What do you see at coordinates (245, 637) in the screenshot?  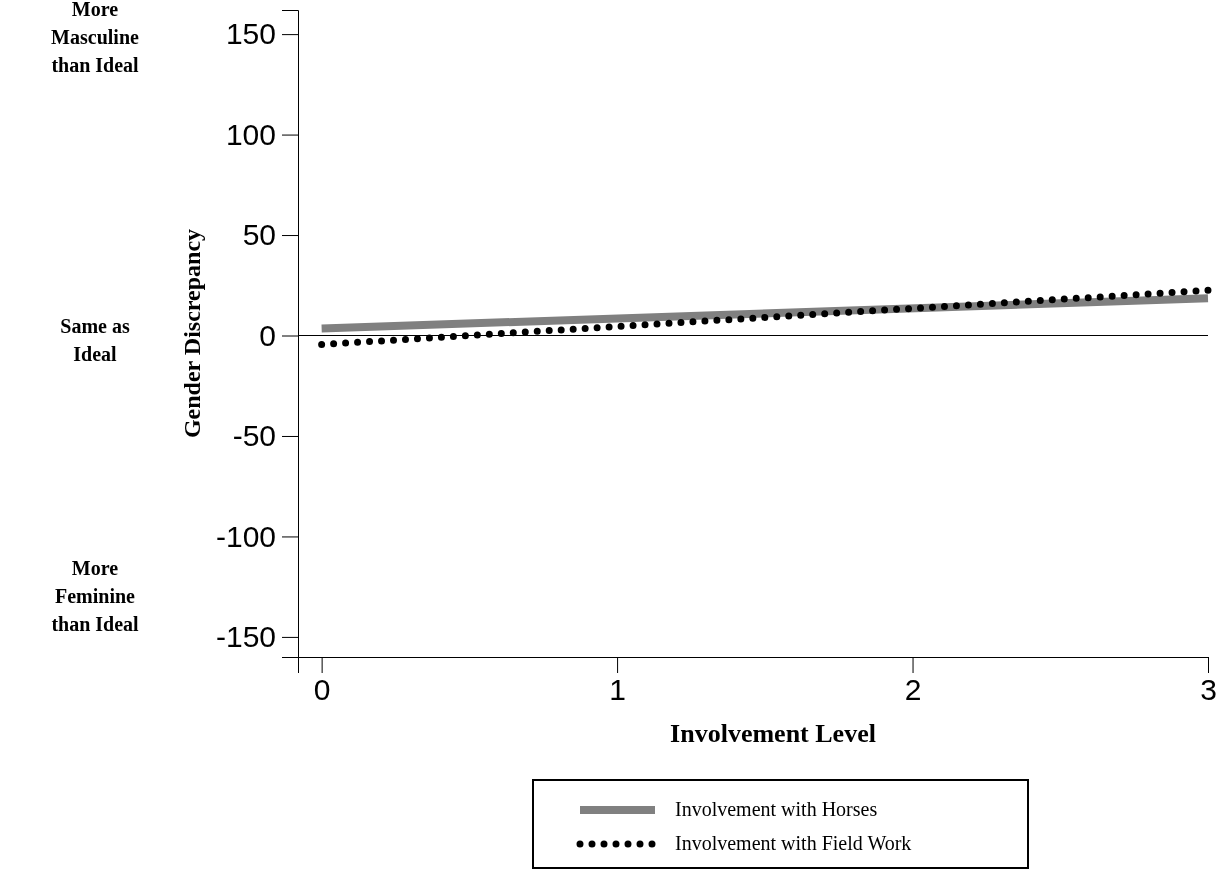 I see `y-tick-label: -150` at bounding box center [245, 637].